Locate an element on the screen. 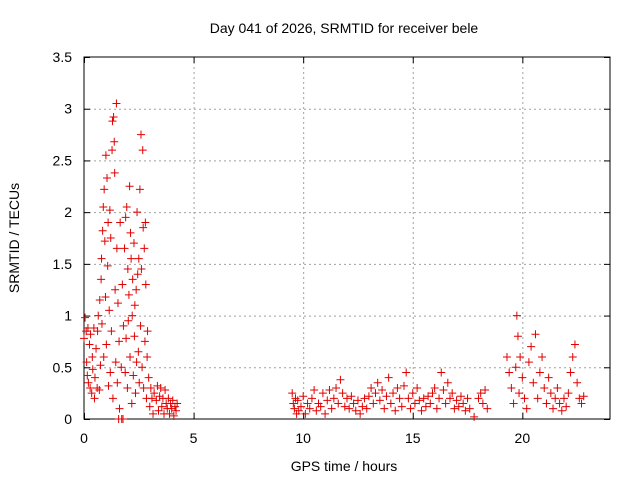  x-tick-label: 20 is located at coordinates (523, 438).